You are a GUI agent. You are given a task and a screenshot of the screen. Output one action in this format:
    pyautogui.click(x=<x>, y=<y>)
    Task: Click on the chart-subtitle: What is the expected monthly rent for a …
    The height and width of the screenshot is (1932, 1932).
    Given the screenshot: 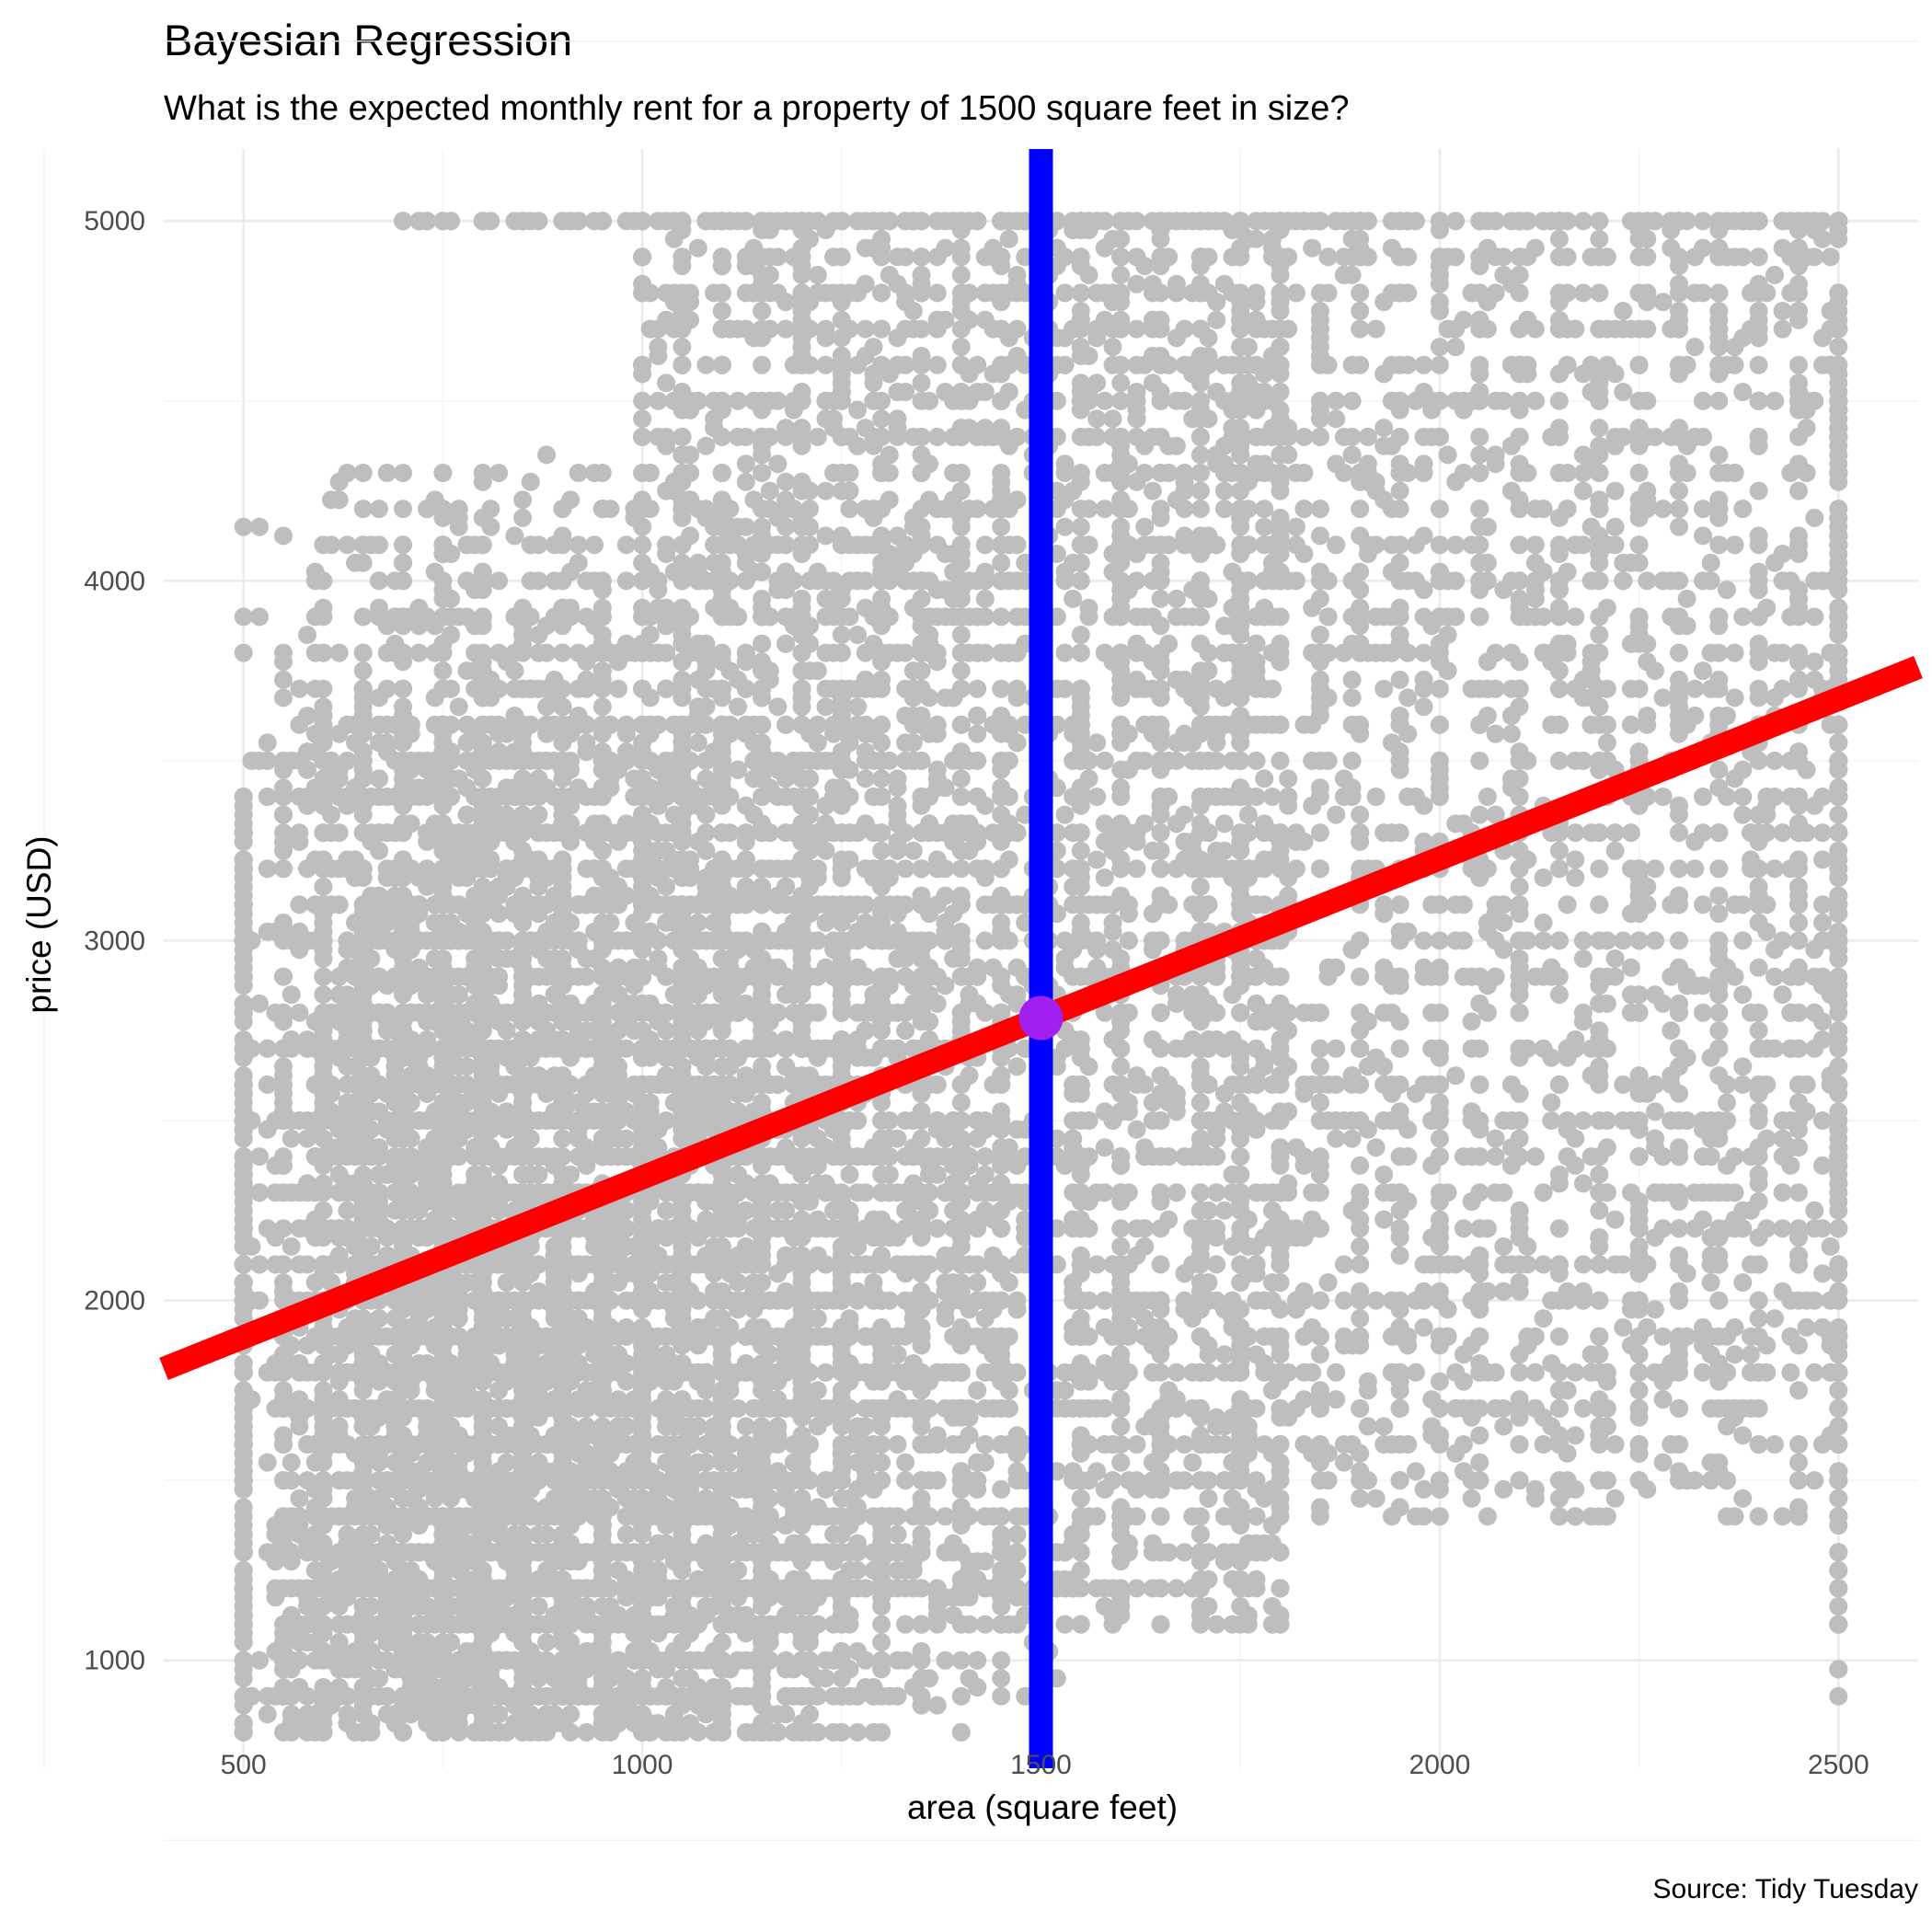 What is the action you would take?
    pyautogui.click(x=757, y=108)
    